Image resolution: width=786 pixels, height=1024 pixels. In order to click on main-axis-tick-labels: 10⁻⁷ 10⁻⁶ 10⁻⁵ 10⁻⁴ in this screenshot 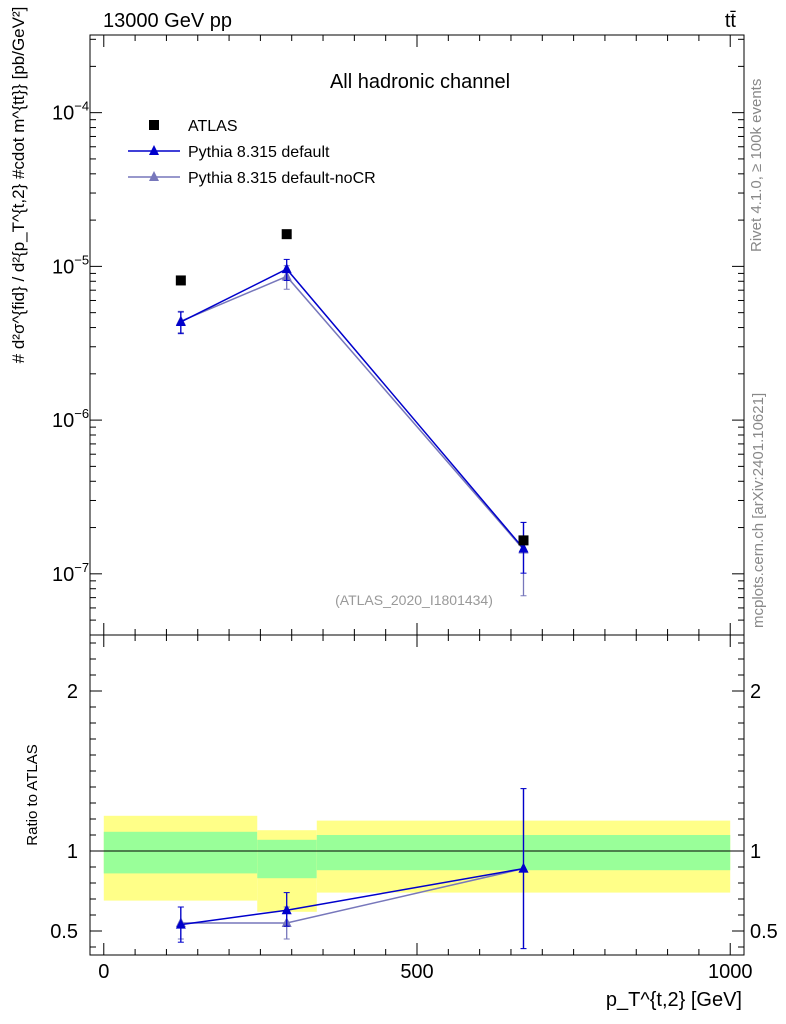, I will do `click(70, 342)`.